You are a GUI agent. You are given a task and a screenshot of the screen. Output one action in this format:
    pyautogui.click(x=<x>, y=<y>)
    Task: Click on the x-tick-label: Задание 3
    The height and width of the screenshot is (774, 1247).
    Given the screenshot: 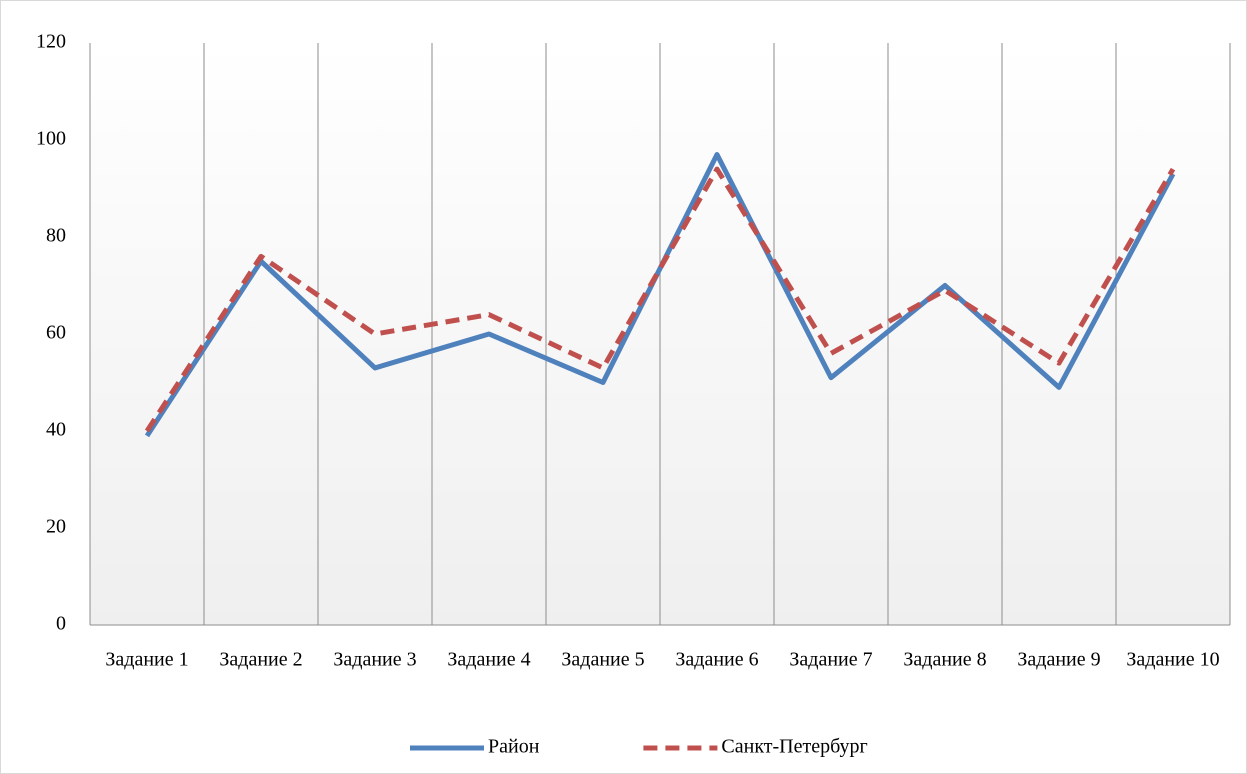 What is the action you would take?
    pyautogui.click(x=374, y=660)
    